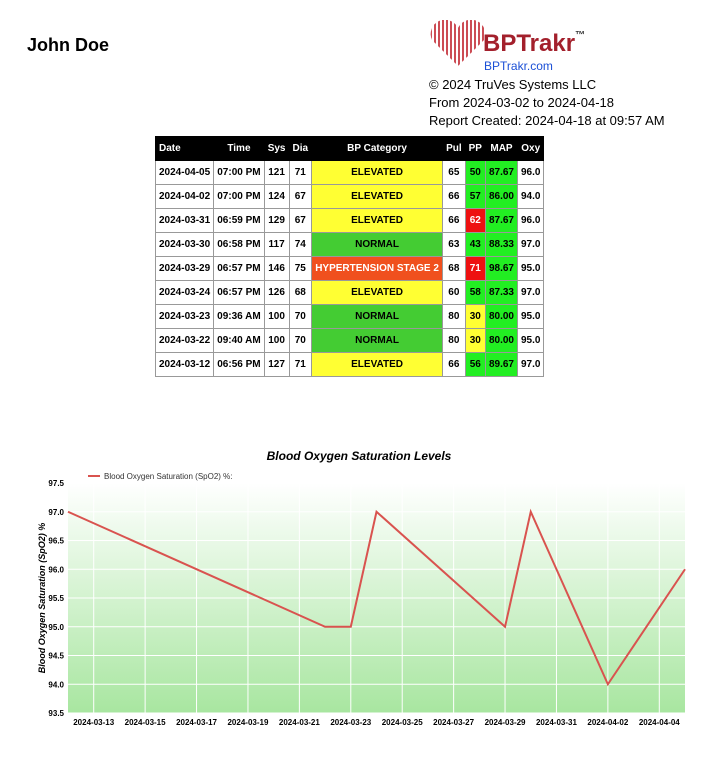  What do you see at coordinates (56, 656) in the screenshot?
I see `y-tick-label: 94.5` at bounding box center [56, 656].